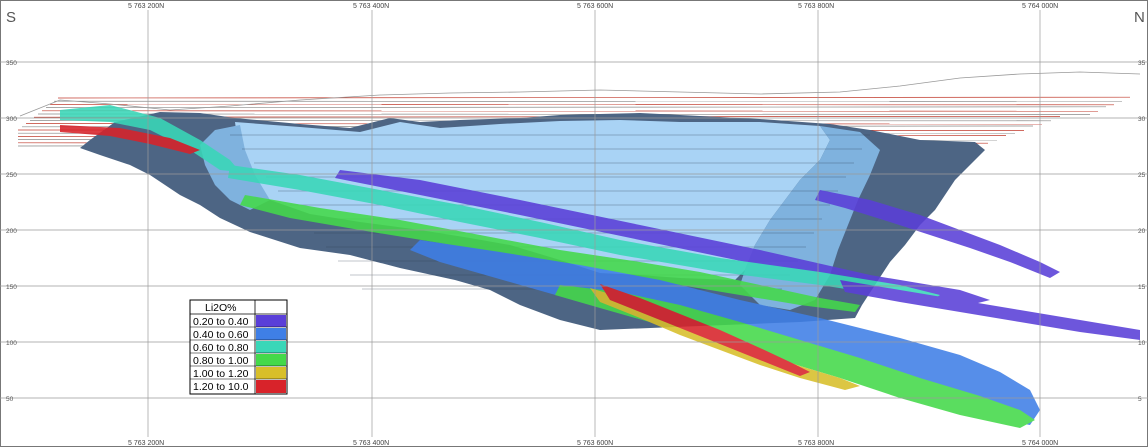  Describe the element at coordinates (371, 443) in the screenshot. I see `northing-bottom-2: 5 763 400N` at that location.